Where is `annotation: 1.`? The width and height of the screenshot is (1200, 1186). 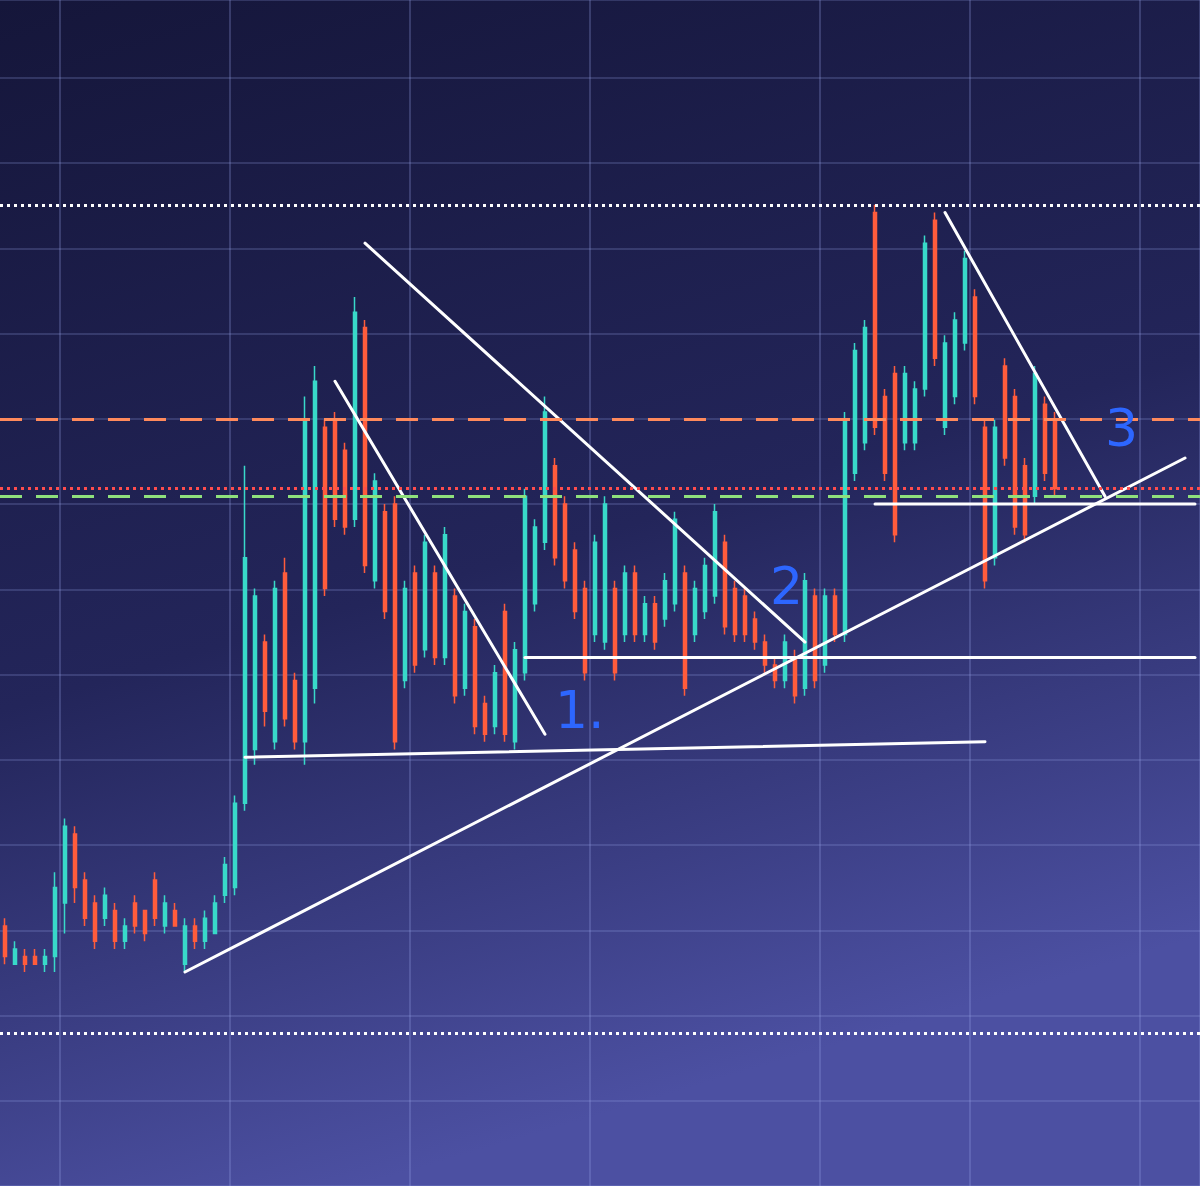 annotation: 1. is located at coordinates (580, 710).